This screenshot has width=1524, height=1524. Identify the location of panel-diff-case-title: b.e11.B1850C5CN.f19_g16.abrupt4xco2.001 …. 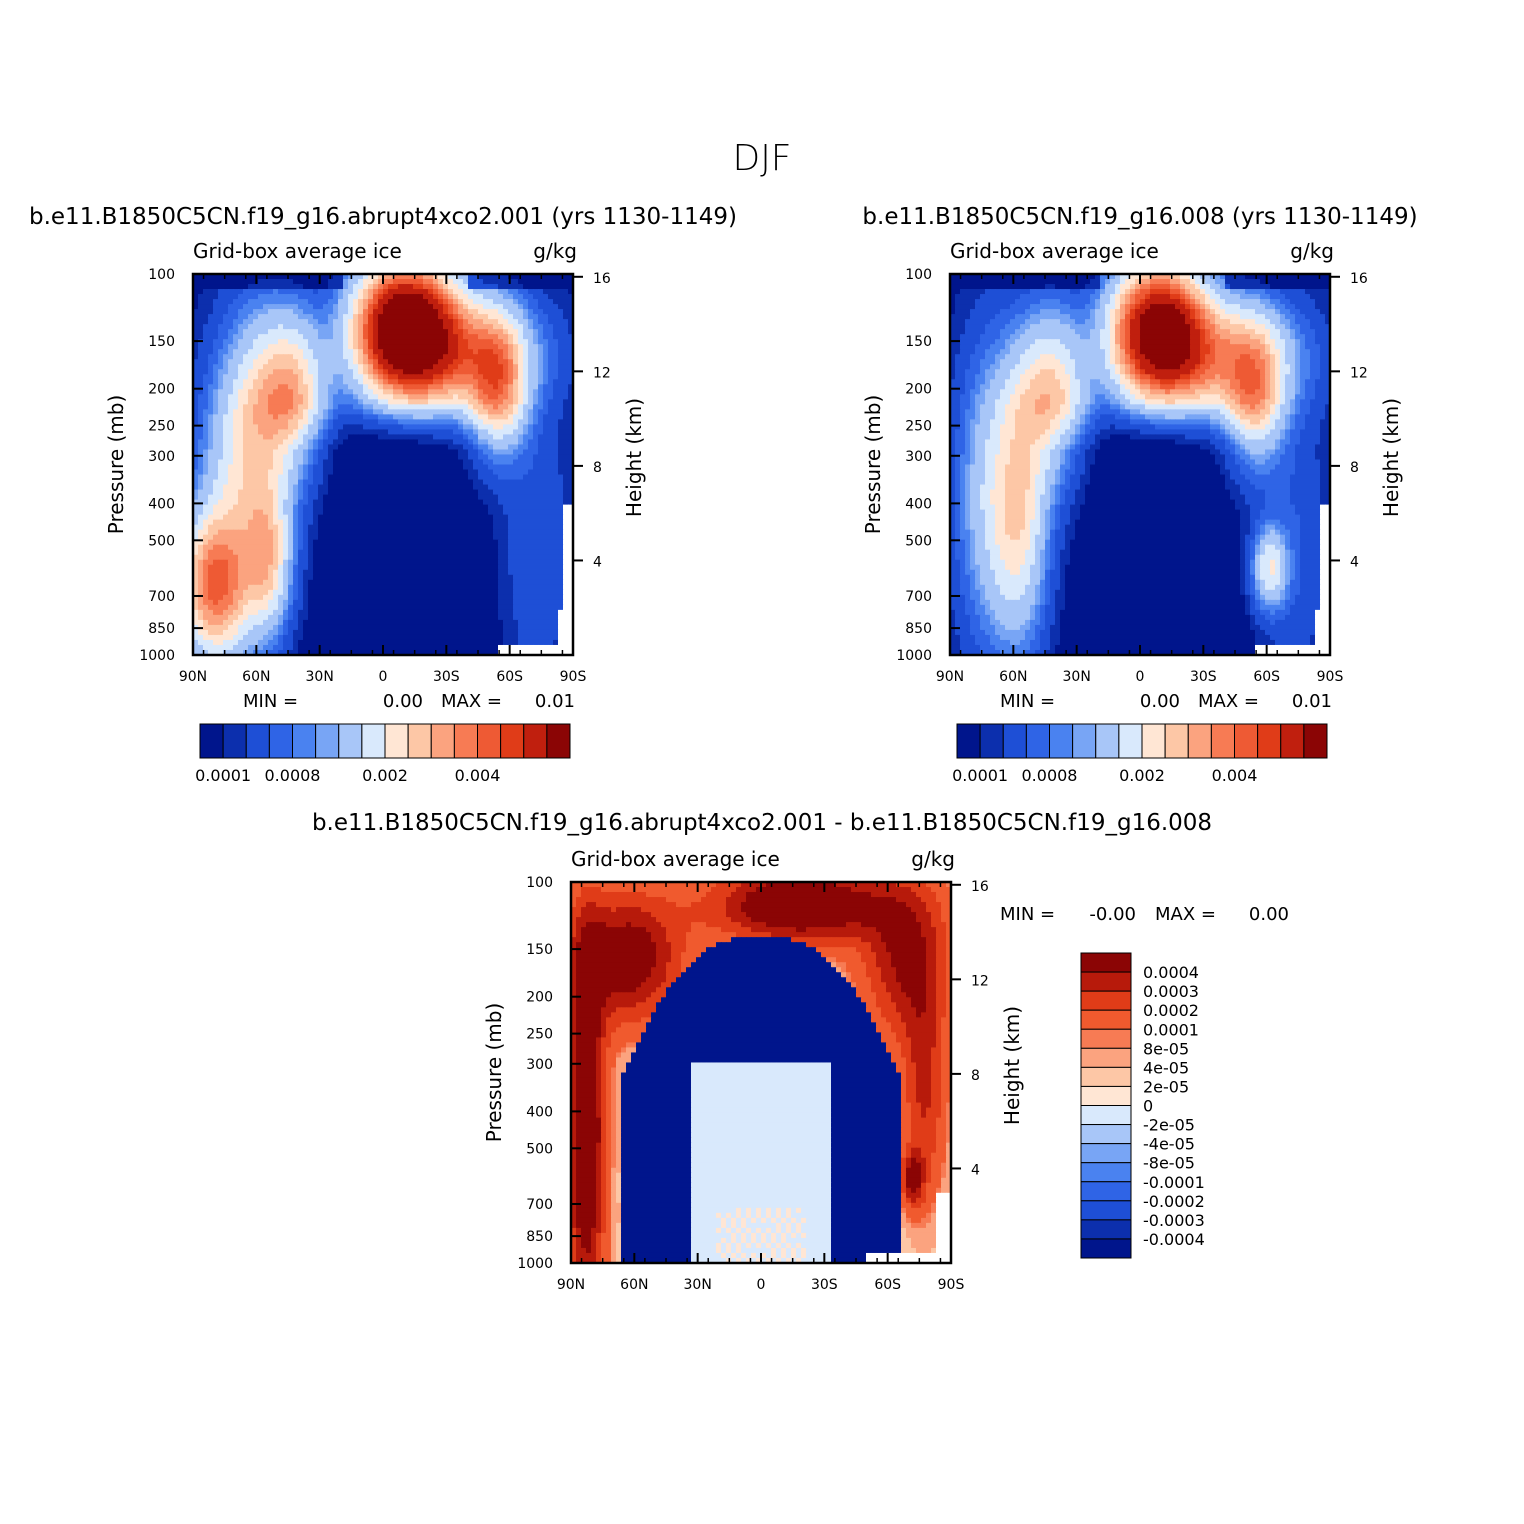
(762, 823).